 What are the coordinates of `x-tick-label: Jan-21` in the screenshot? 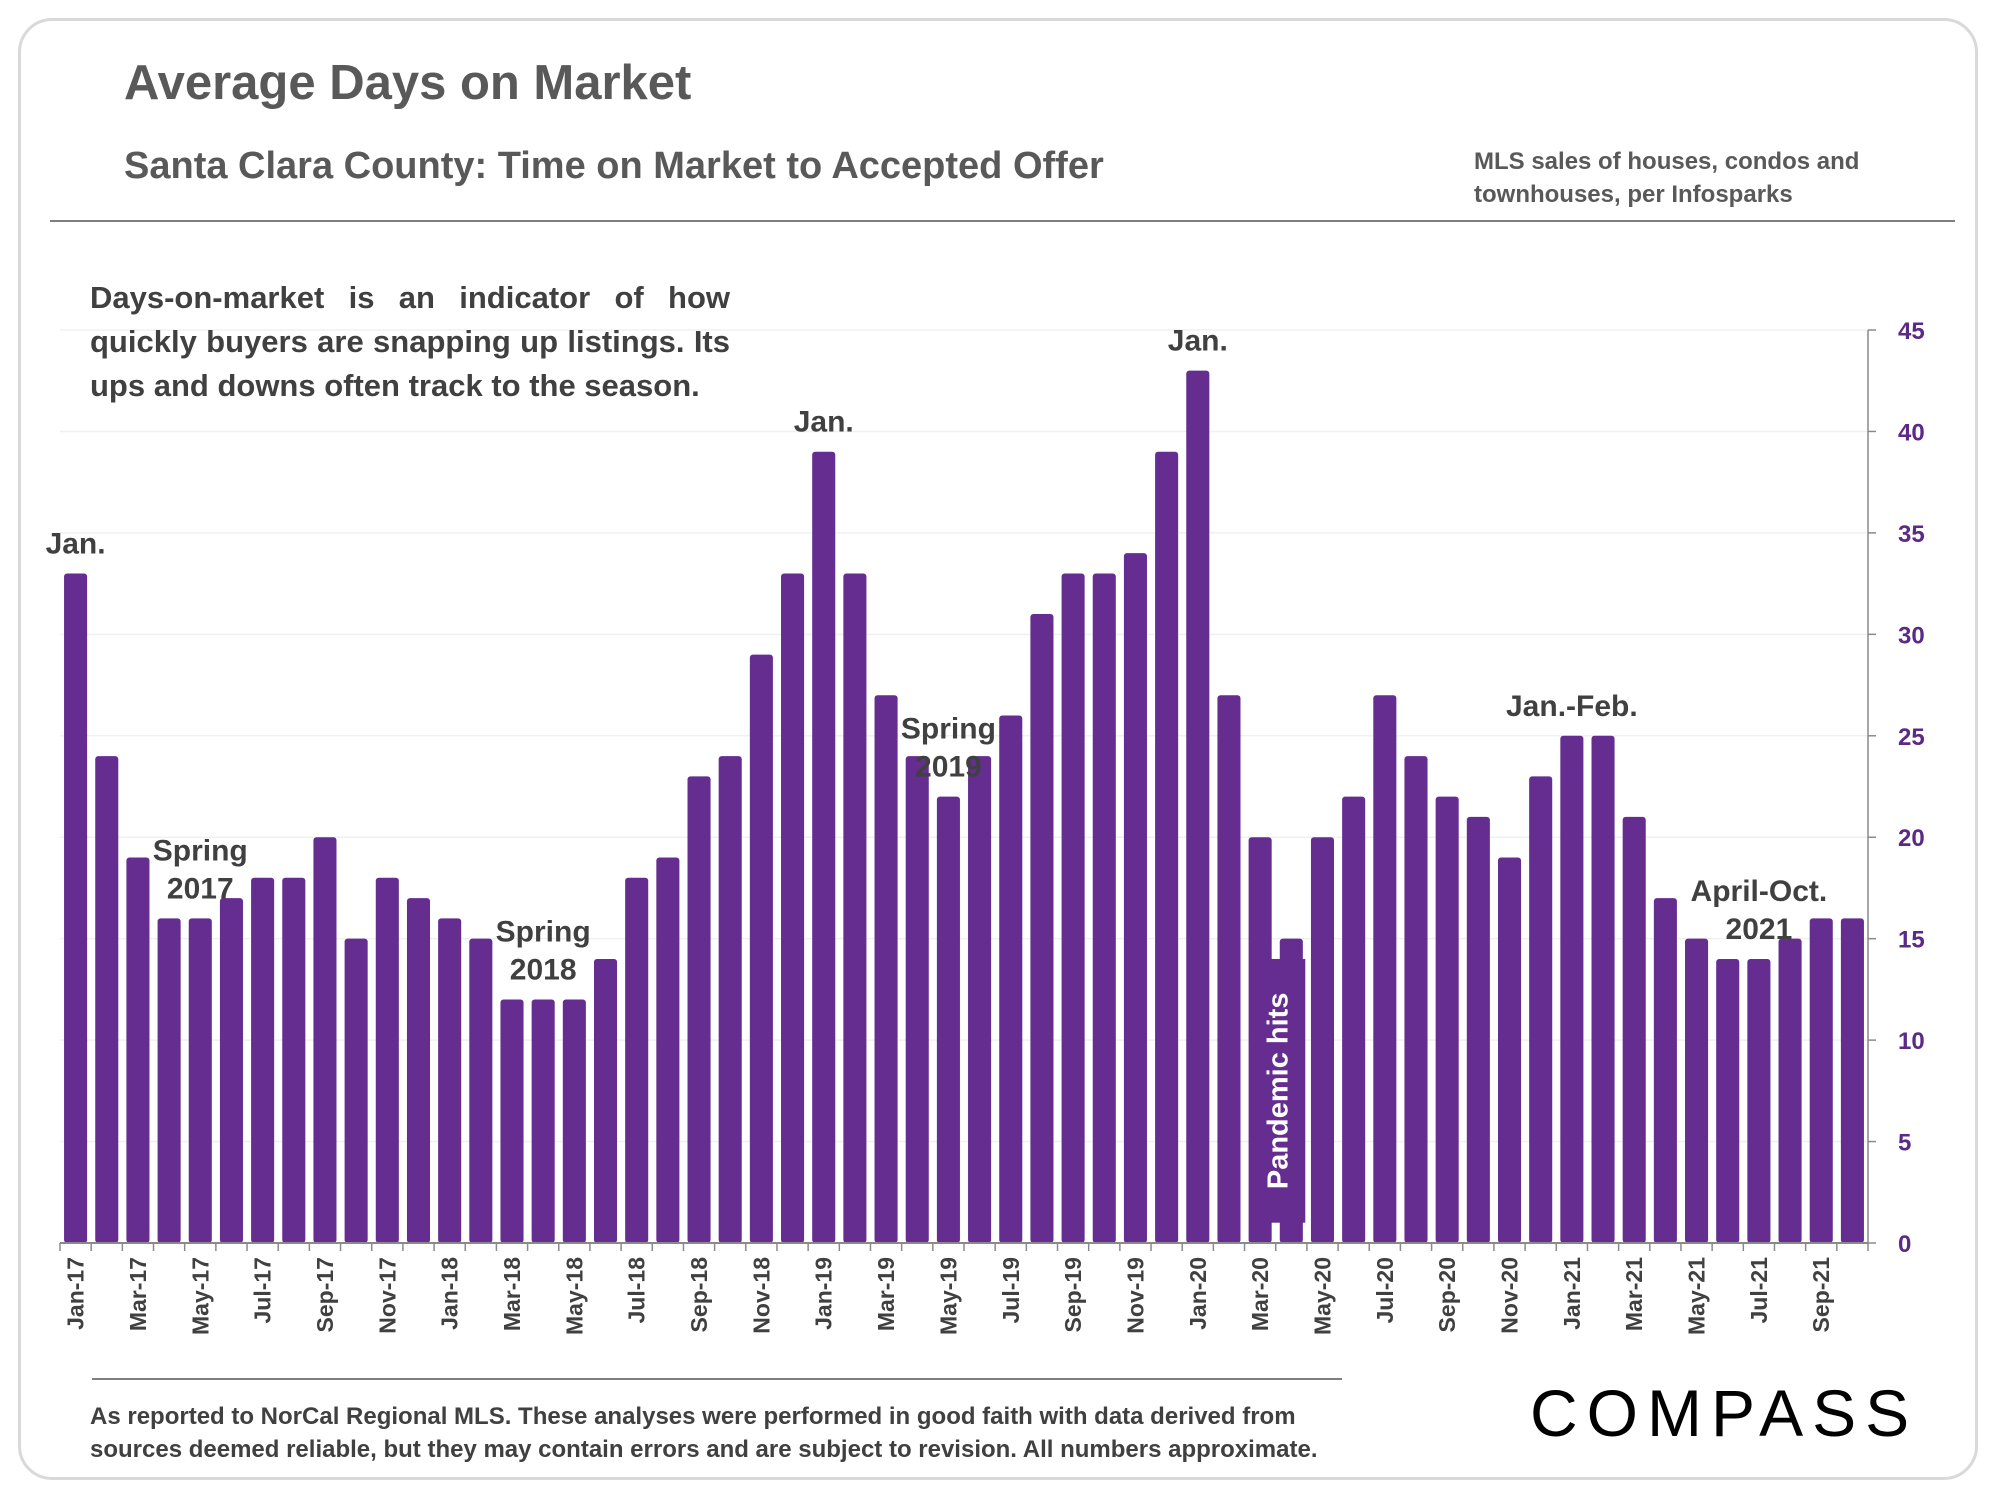 It's located at (1572, 1293).